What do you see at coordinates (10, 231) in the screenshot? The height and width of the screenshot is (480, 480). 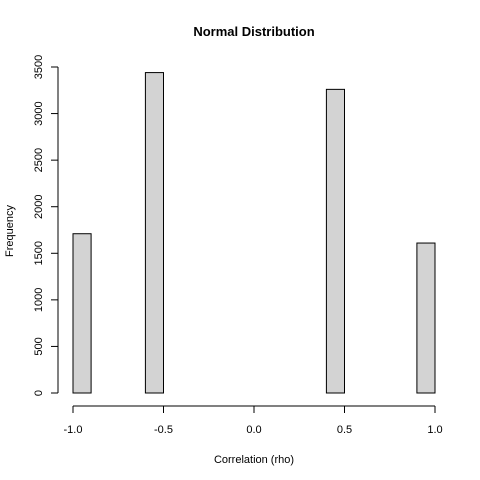 I see `y-axis-label: Frequency` at bounding box center [10, 231].